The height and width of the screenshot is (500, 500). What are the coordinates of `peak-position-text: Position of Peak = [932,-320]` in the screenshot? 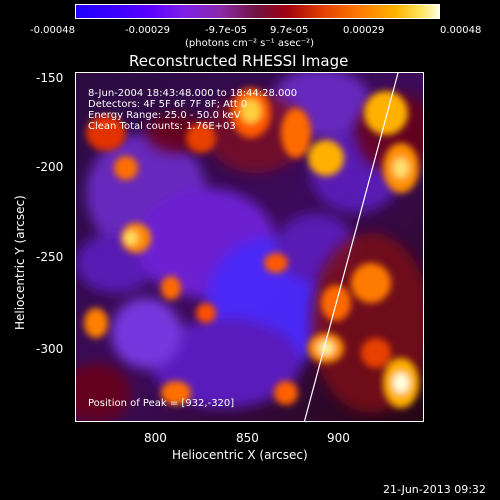 It's located at (161, 403).